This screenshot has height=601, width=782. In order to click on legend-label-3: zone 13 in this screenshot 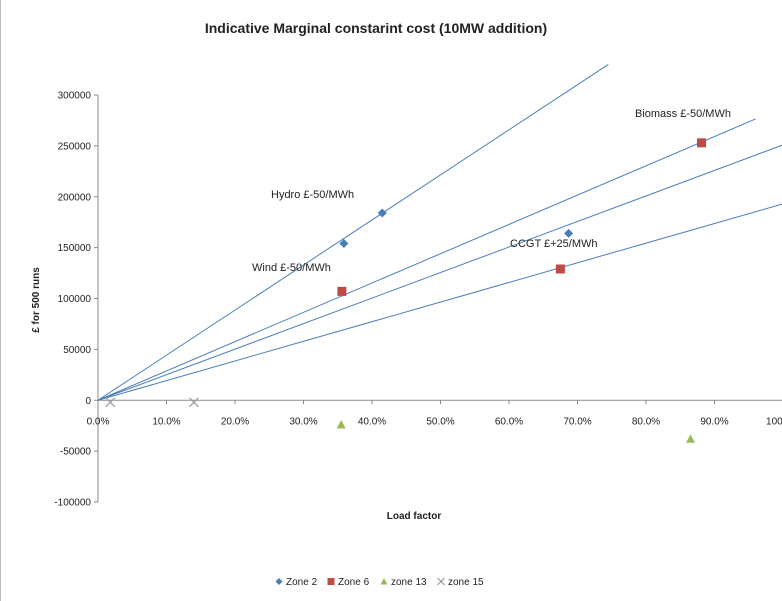, I will do `click(409, 582)`.